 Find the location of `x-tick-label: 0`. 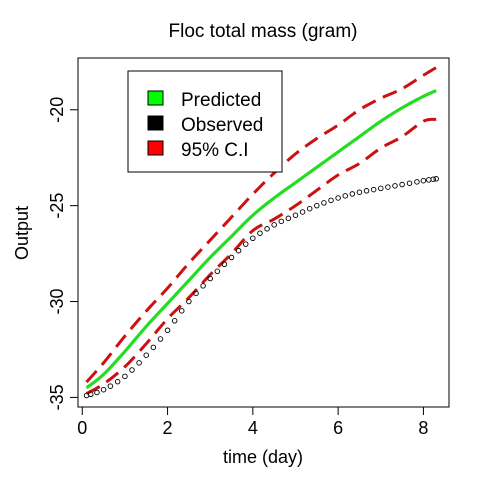

x-tick-label: 0 is located at coordinates (82, 428).